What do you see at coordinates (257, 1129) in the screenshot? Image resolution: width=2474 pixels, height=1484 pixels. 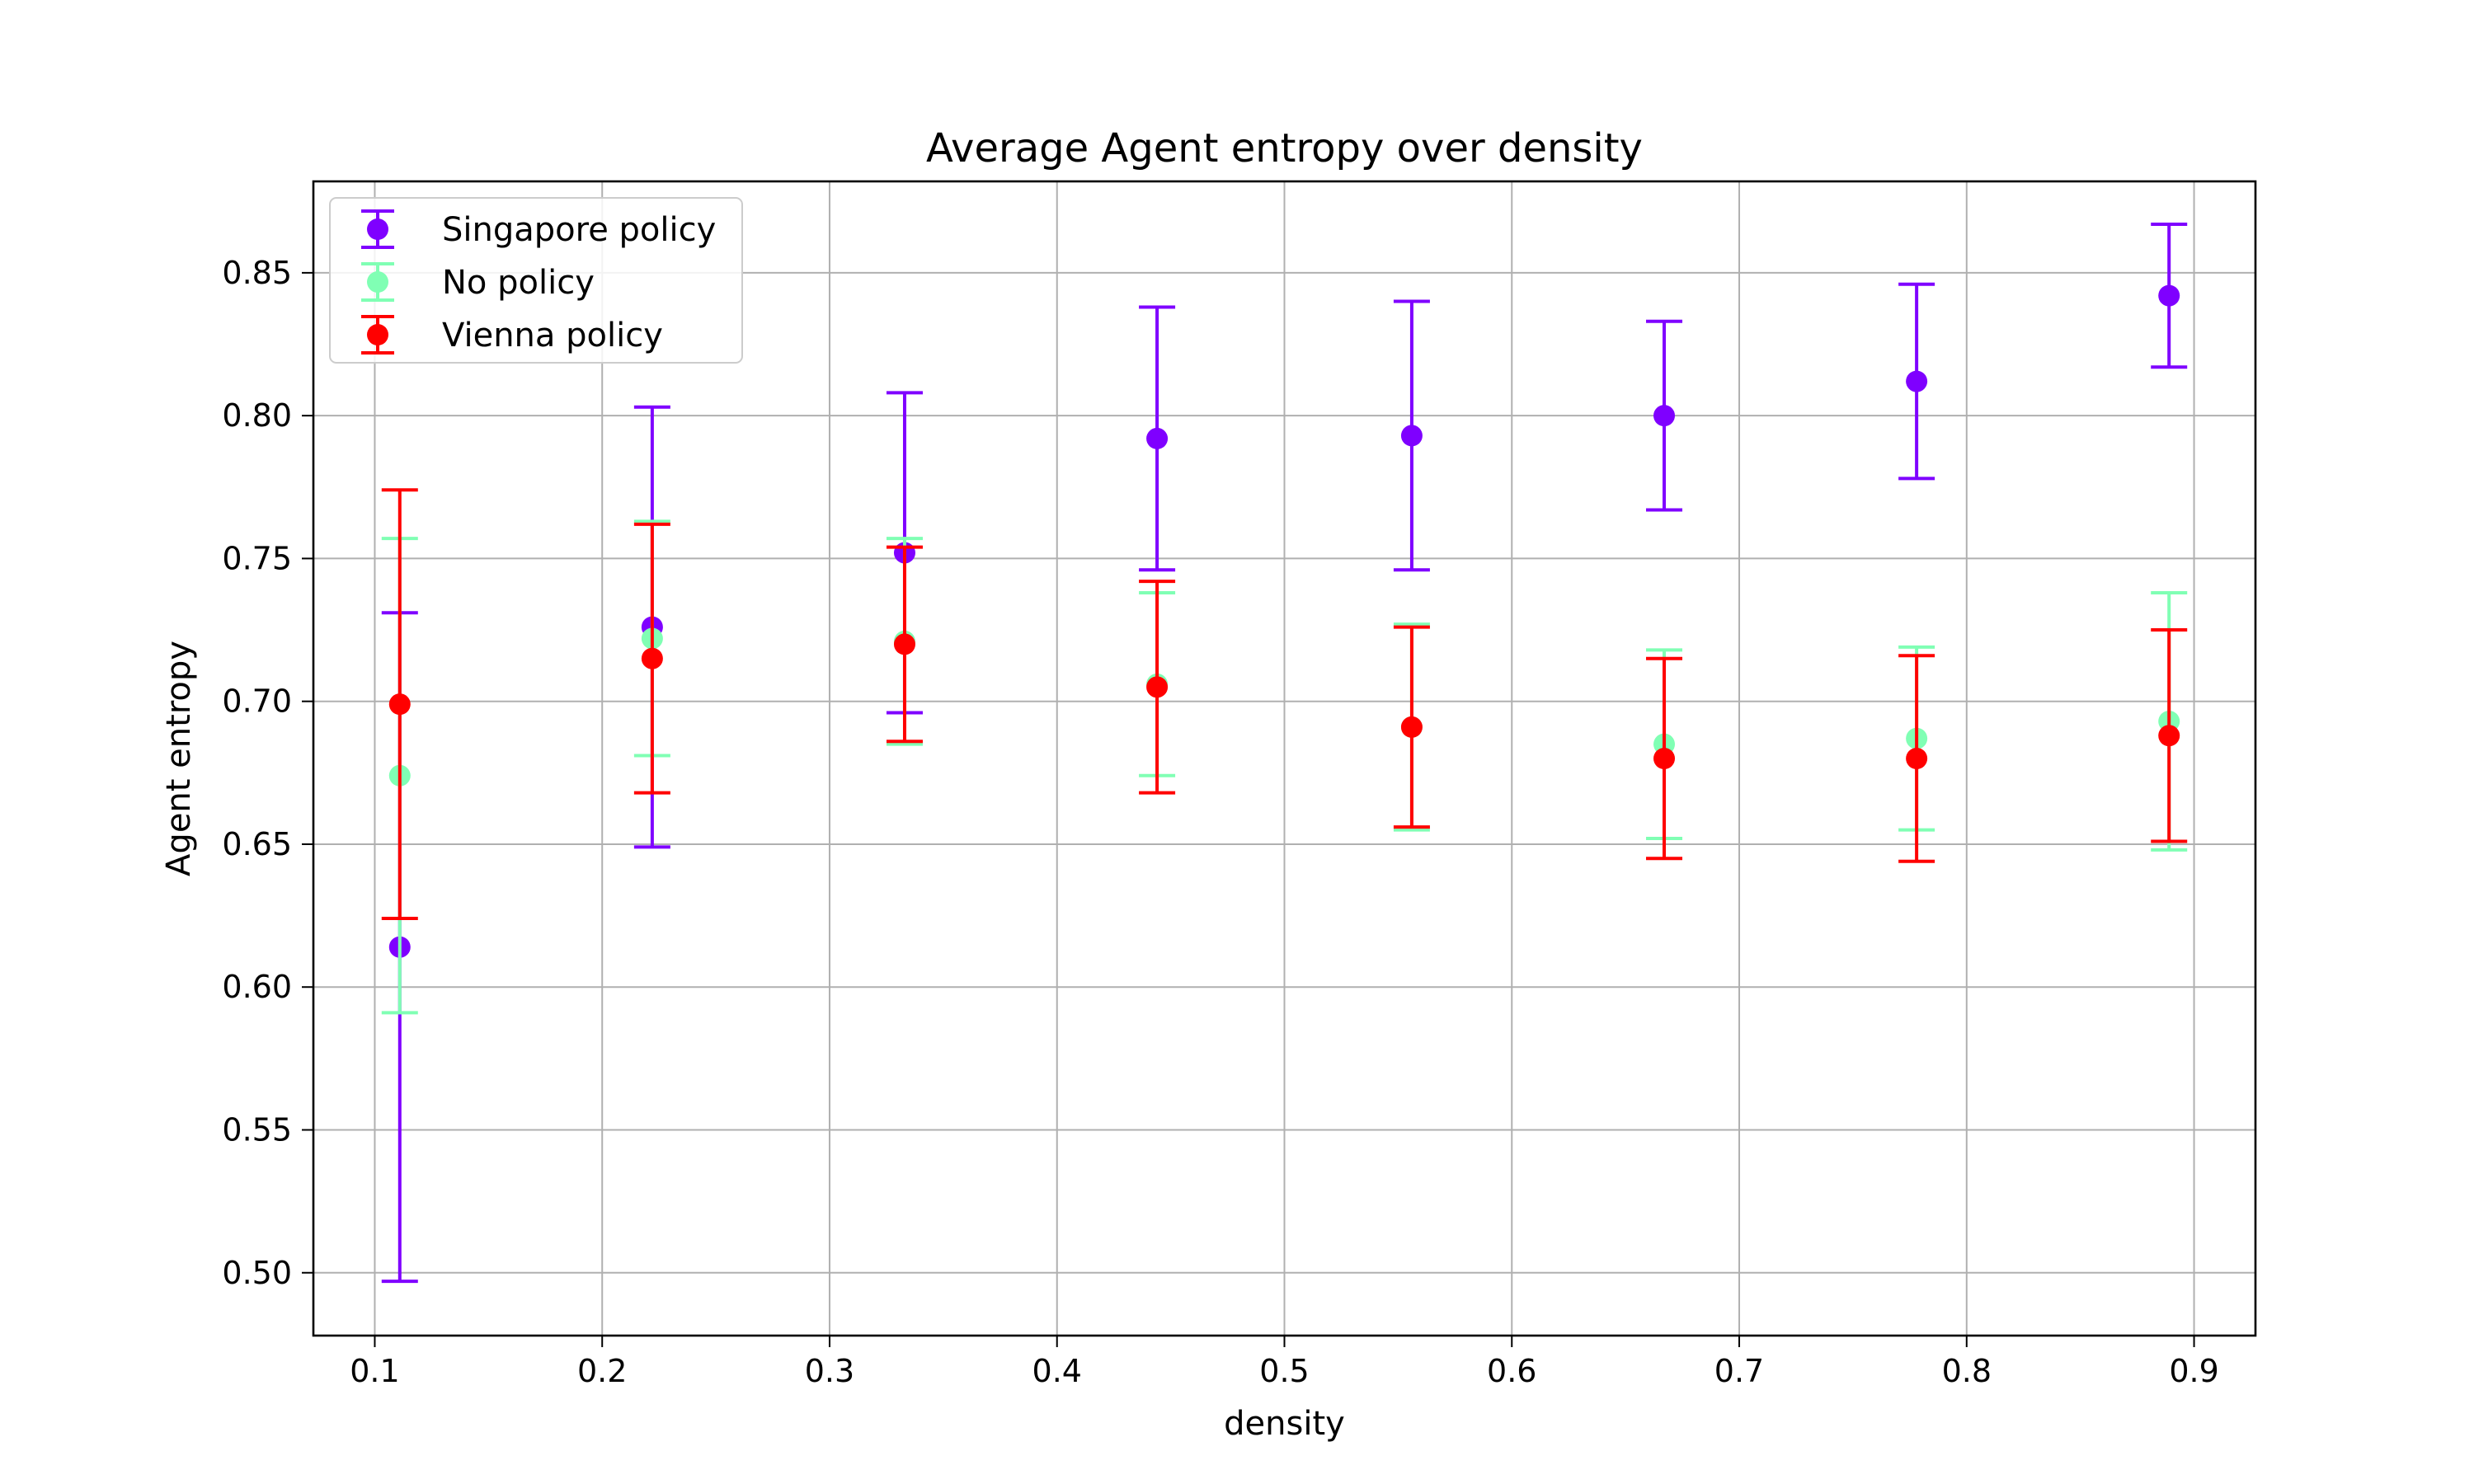 I see `y-tick-label: 0.55` at bounding box center [257, 1129].